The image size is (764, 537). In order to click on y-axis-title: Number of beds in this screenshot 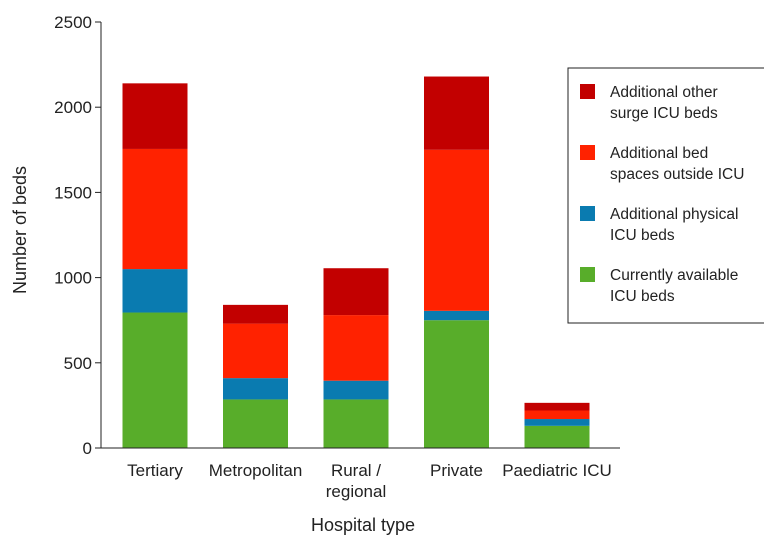, I will do `click(20, 230)`.